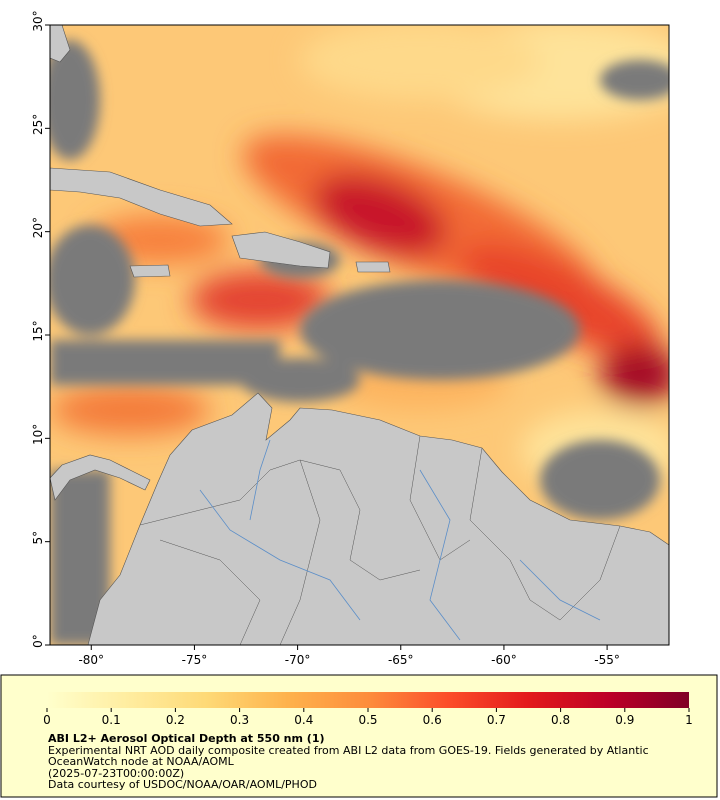 This screenshot has height=800, width=720. Describe the element at coordinates (38, 124) in the screenshot. I see `y-tick-label: 25°` at that location.